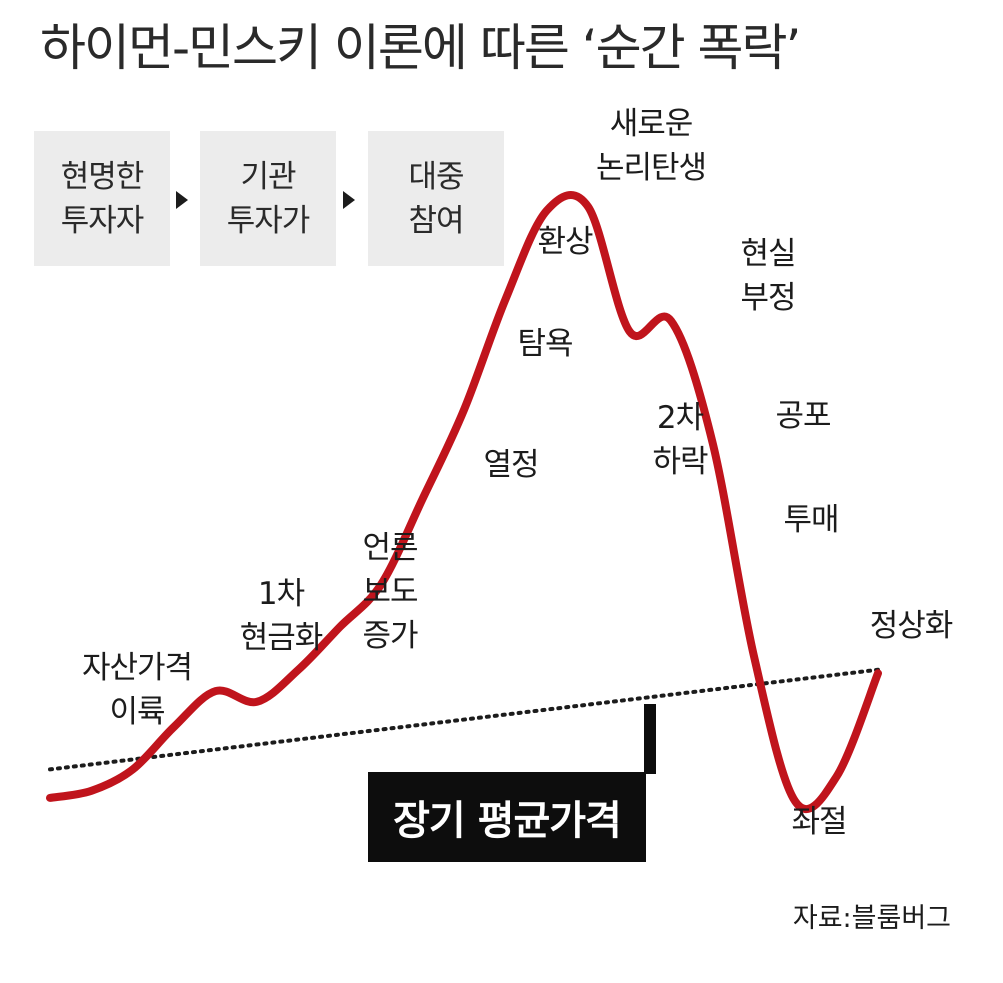 This screenshot has width=1003, height=983. Describe the element at coordinates (511, 465) in the screenshot. I see `annotation-enthusiasm: 열정` at that location.